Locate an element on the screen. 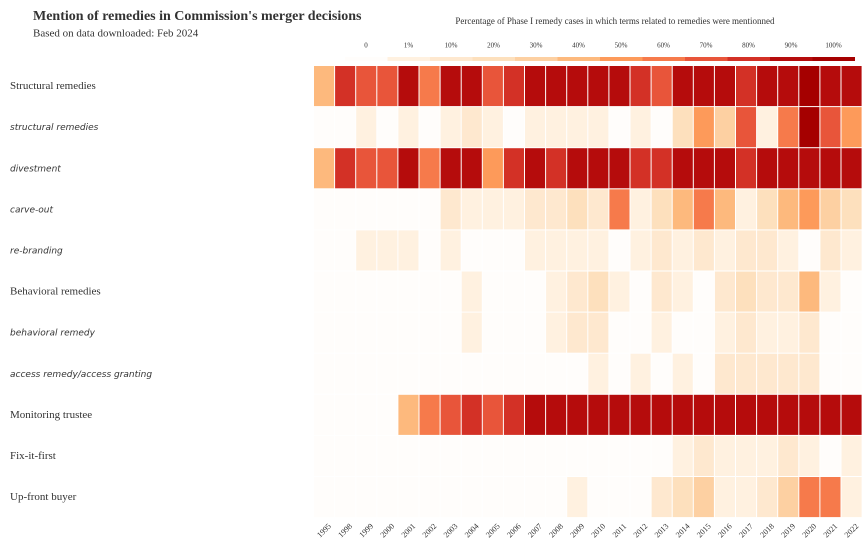  x-tick-label: 2001 is located at coordinates (409, 531).